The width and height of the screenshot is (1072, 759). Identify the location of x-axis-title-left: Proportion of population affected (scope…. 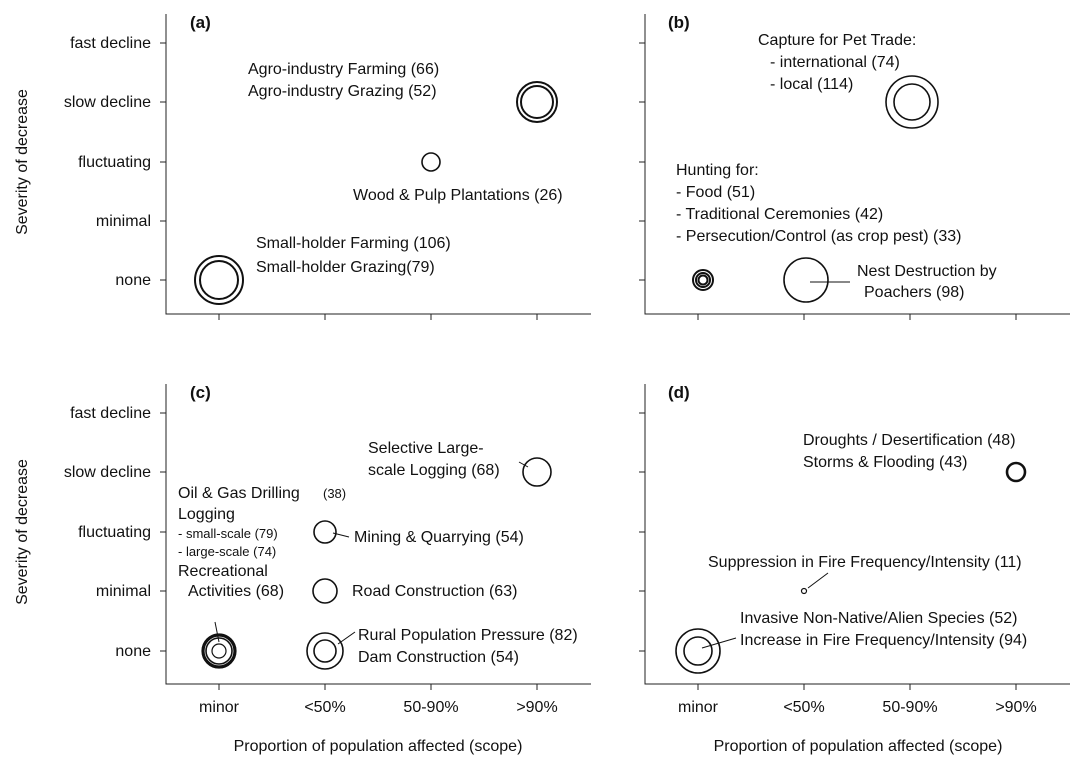
(378, 746).